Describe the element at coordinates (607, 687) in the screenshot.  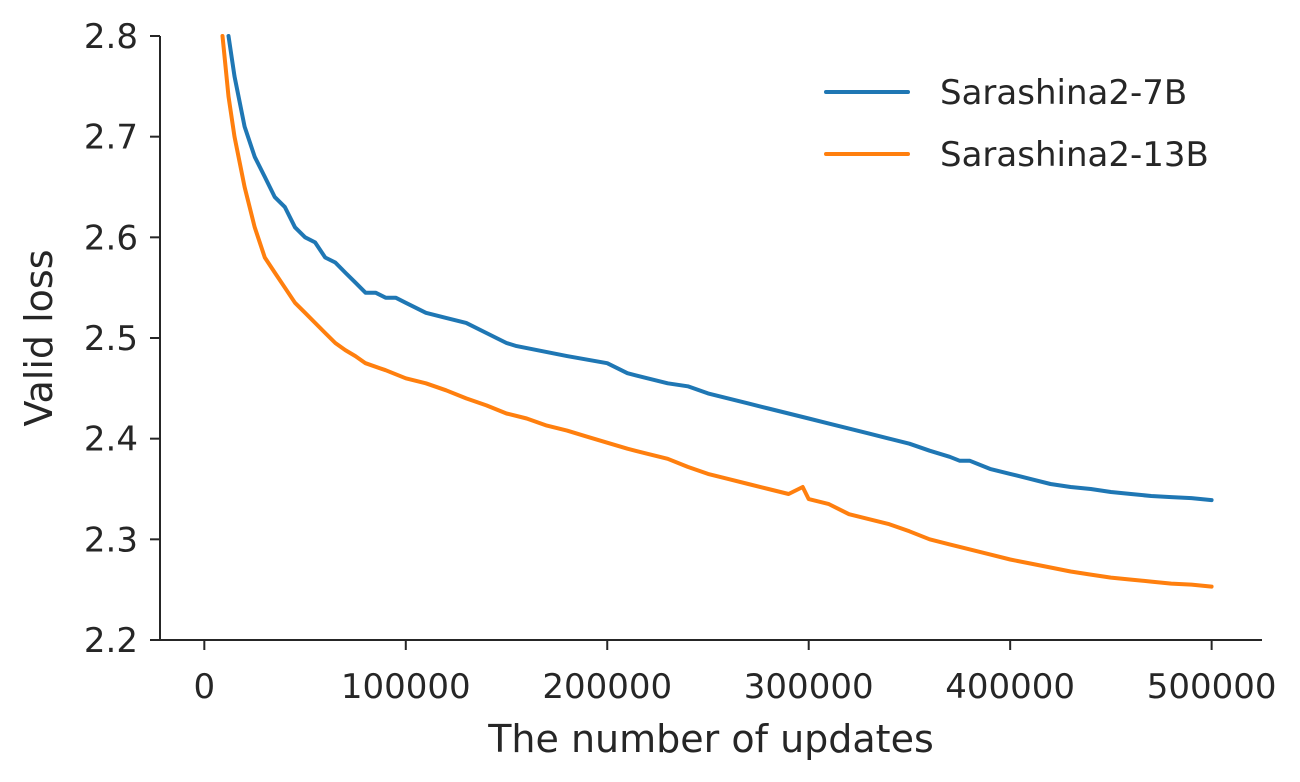
I see `x-tick-label: 200000` at that location.